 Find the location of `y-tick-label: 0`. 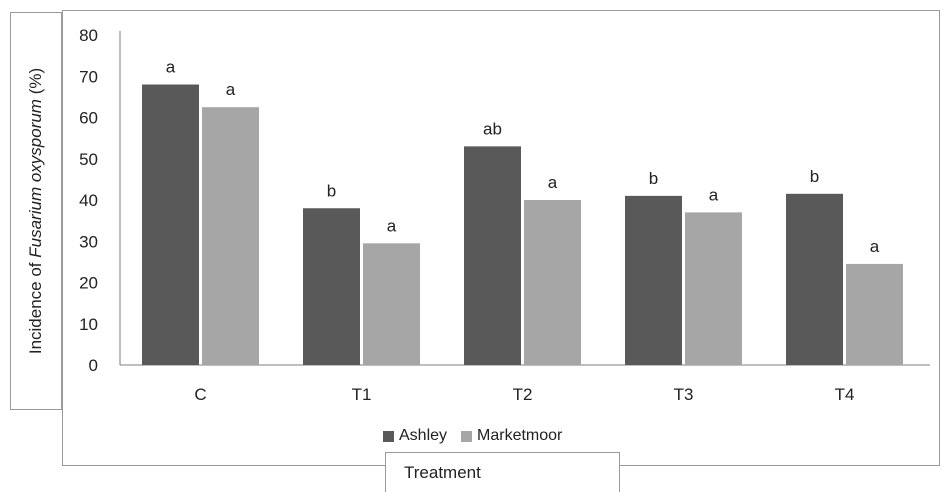

y-tick-label: 0 is located at coordinates (93, 365).